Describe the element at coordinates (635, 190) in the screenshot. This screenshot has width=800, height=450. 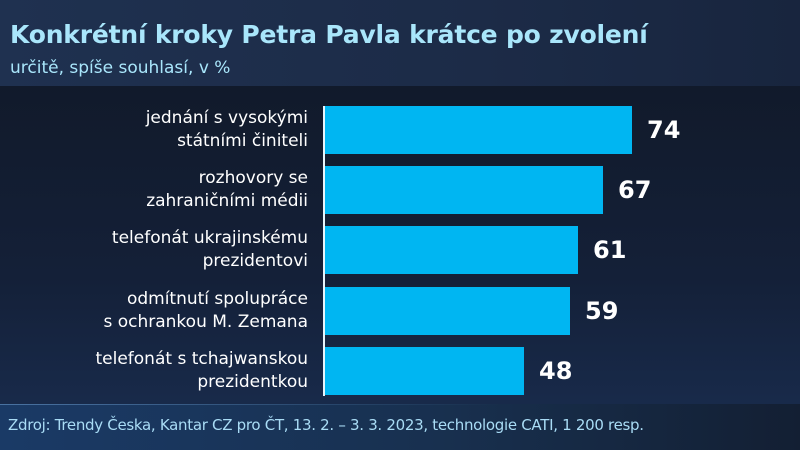
I see `bar-value-label: 67` at that location.